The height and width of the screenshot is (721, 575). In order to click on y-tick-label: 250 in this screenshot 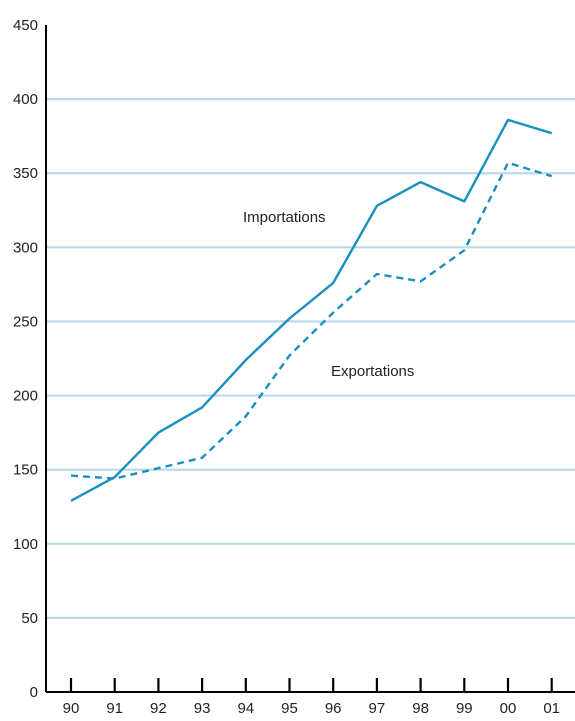, I will do `click(25, 321)`.